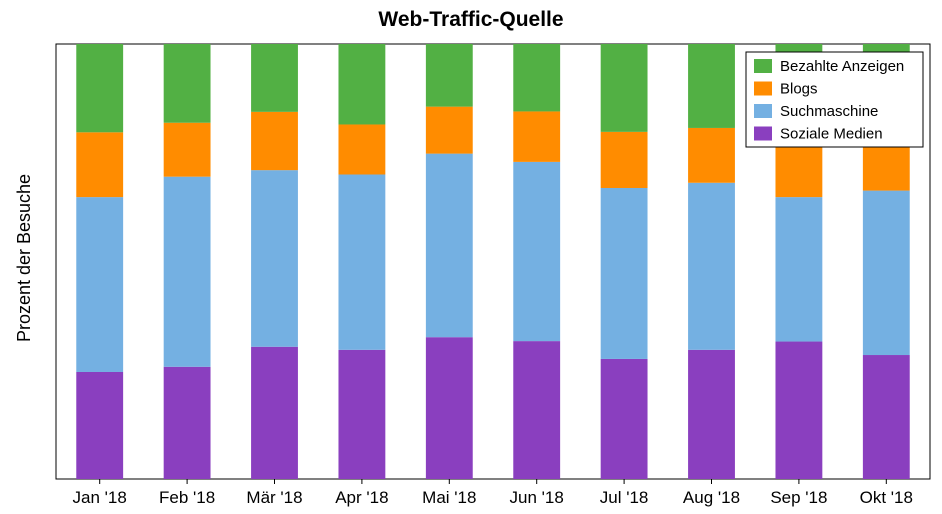 Image resolution: width=942 pixels, height=514 pixels. Describe the element at coordinates (798, 497) in the screenshot. I see `x-tick-label: Sep '18` at that location.